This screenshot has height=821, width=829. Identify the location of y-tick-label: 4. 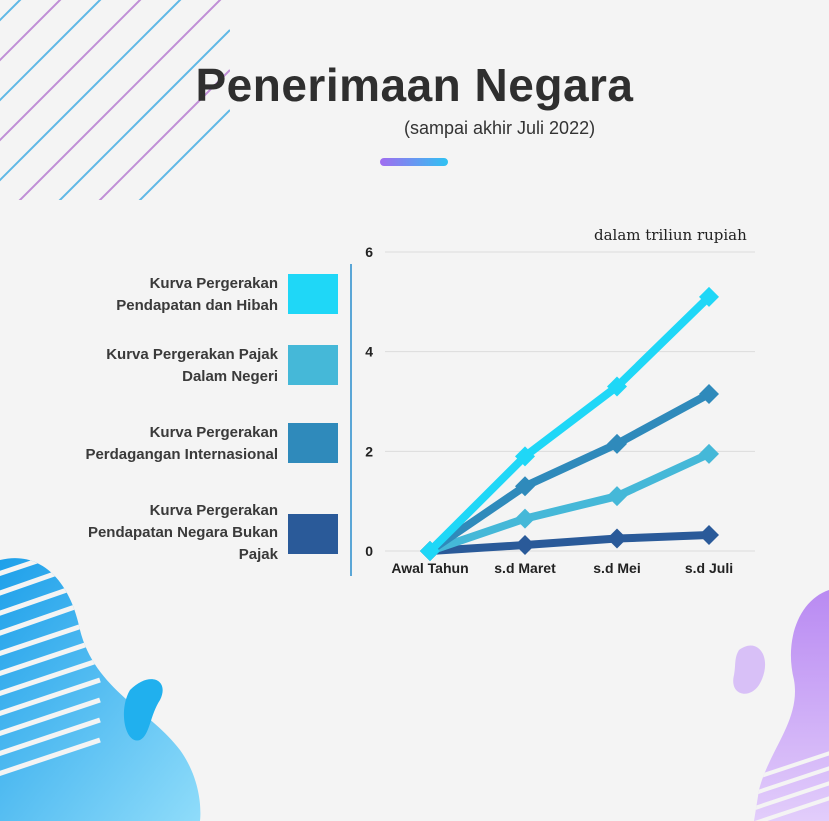
(369, 352).